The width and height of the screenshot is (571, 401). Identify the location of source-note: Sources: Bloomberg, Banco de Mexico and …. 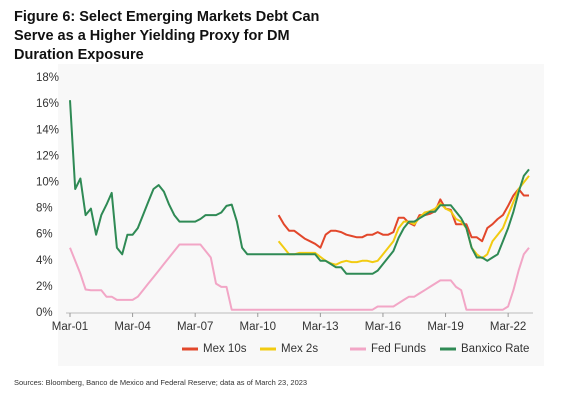
(161, 382).